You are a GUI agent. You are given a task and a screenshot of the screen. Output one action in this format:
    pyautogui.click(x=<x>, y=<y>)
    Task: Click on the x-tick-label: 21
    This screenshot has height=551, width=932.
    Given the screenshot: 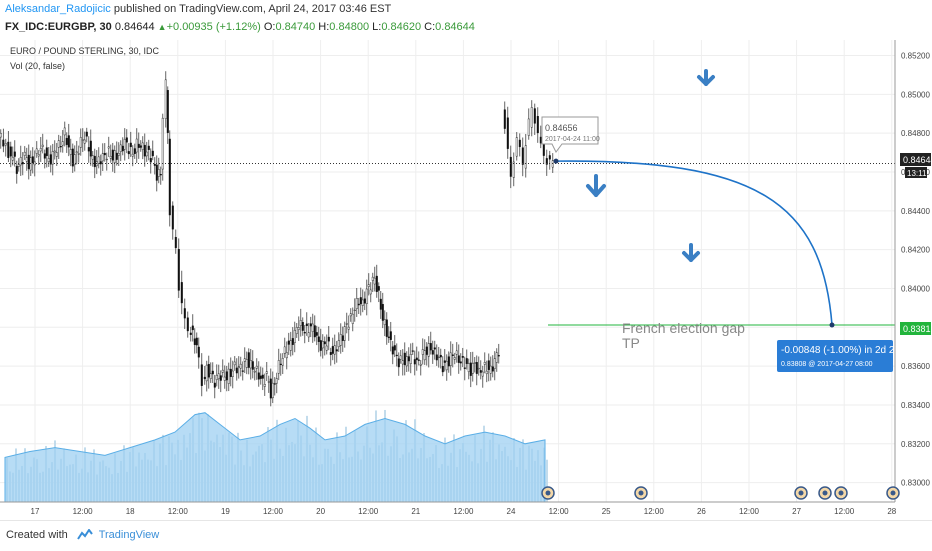 What is the action you would take?
    pyautogui.click(x=415, y=511)
    